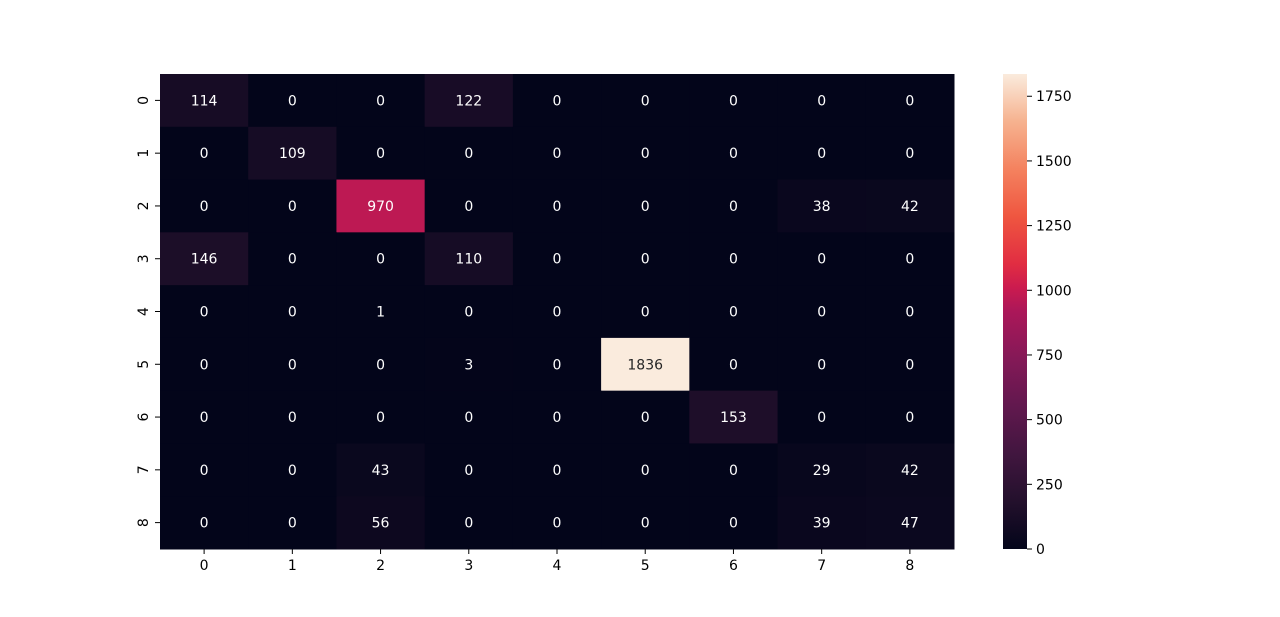 This screenshot has width=1280, height=617. I want to click on colorbar-tick-label: 750, so click(1049, 356).